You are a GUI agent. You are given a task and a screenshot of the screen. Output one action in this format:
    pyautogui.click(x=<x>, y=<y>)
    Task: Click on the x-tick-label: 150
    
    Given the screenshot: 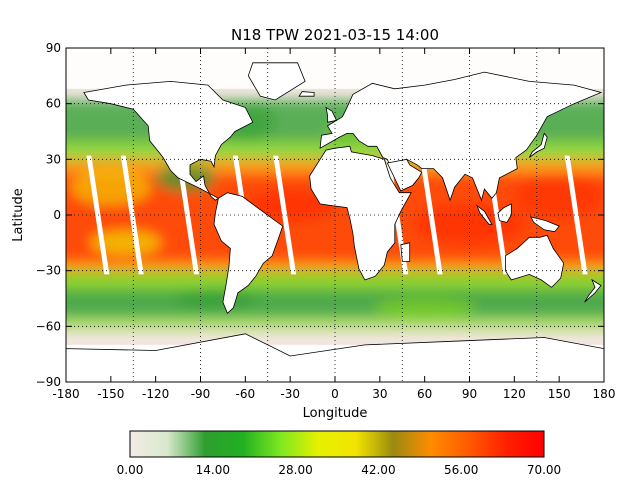 What is the action you would take?
    pyautogui.click(x=559, y=394)
    